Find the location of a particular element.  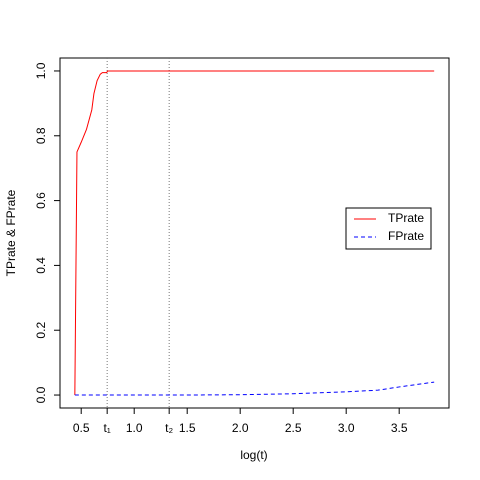

y-tick-label: 0.0 is located at coordinates (41, 394).